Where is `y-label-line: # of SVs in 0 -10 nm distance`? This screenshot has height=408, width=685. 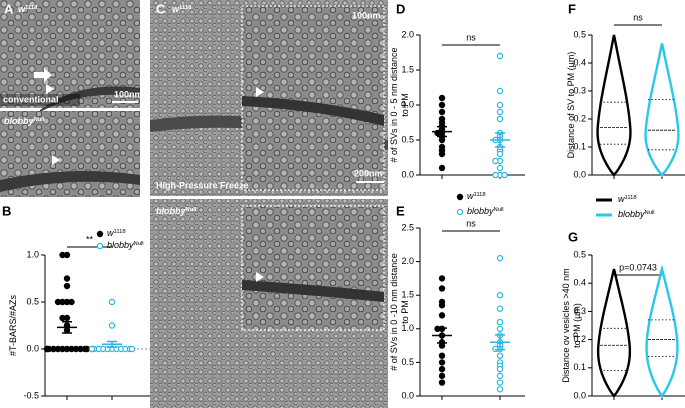
y-label-line: # of SVs in 0 -10 nm distance is located at coordinates (394, 312).